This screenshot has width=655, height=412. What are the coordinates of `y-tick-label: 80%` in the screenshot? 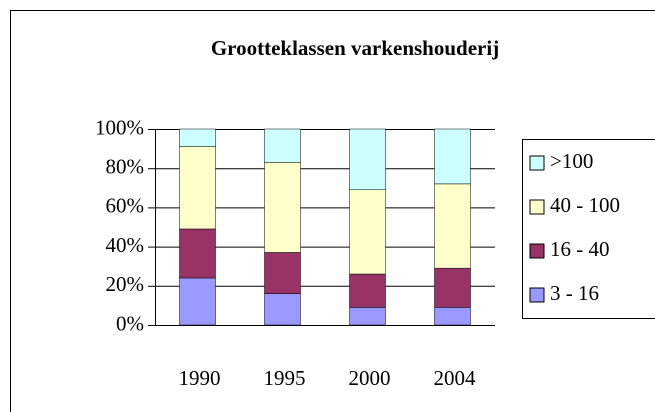 It's located at (125, 167).